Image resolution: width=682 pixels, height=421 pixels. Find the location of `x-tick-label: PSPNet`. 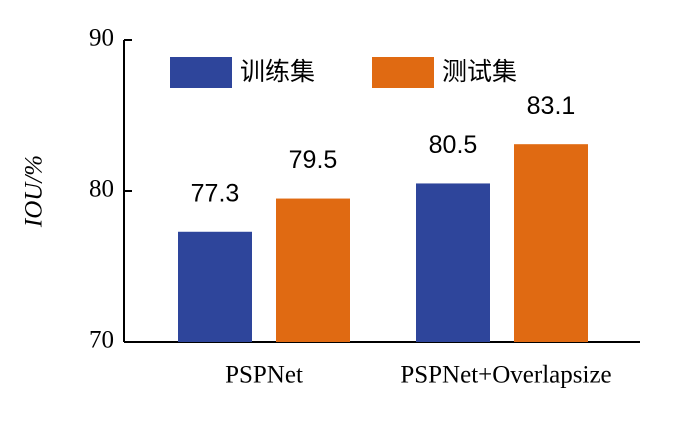

x-tick-label: PSPNet is located at coordinates (264, 375).